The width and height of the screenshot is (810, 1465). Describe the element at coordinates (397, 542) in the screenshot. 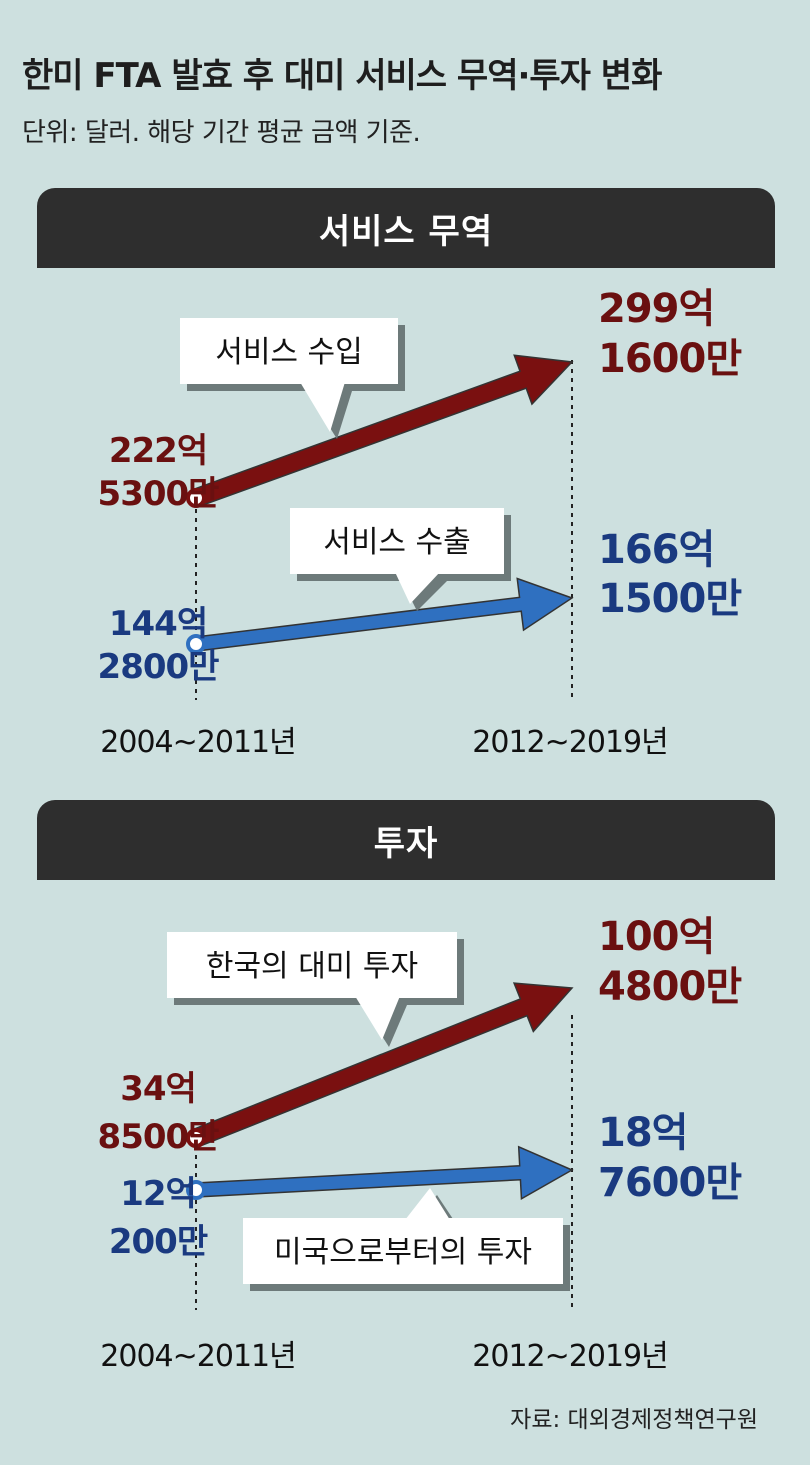

I see `series-name-1: 서비스 수출` at that location.